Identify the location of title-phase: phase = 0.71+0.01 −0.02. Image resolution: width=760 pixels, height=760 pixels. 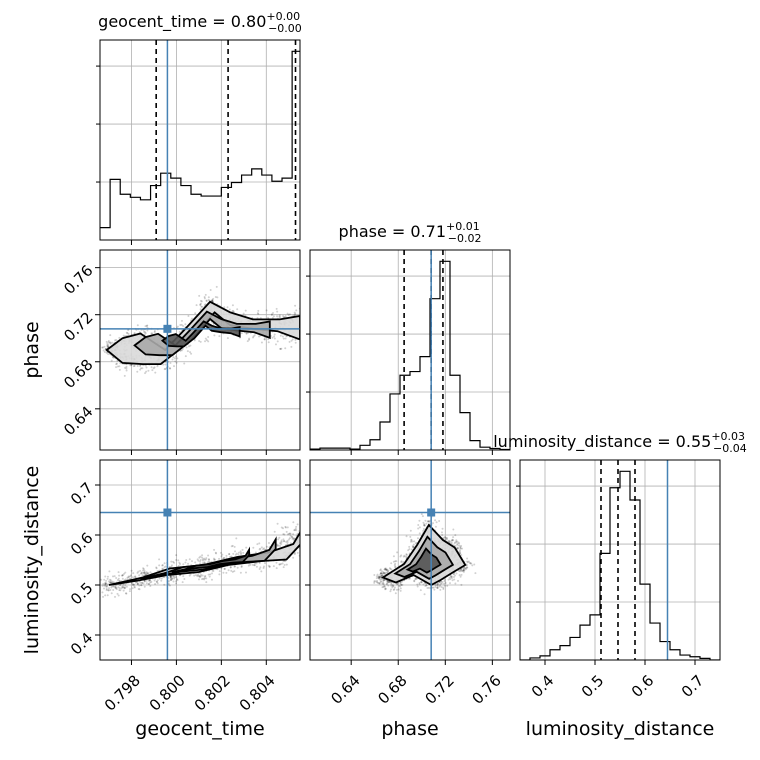
(410, 232).